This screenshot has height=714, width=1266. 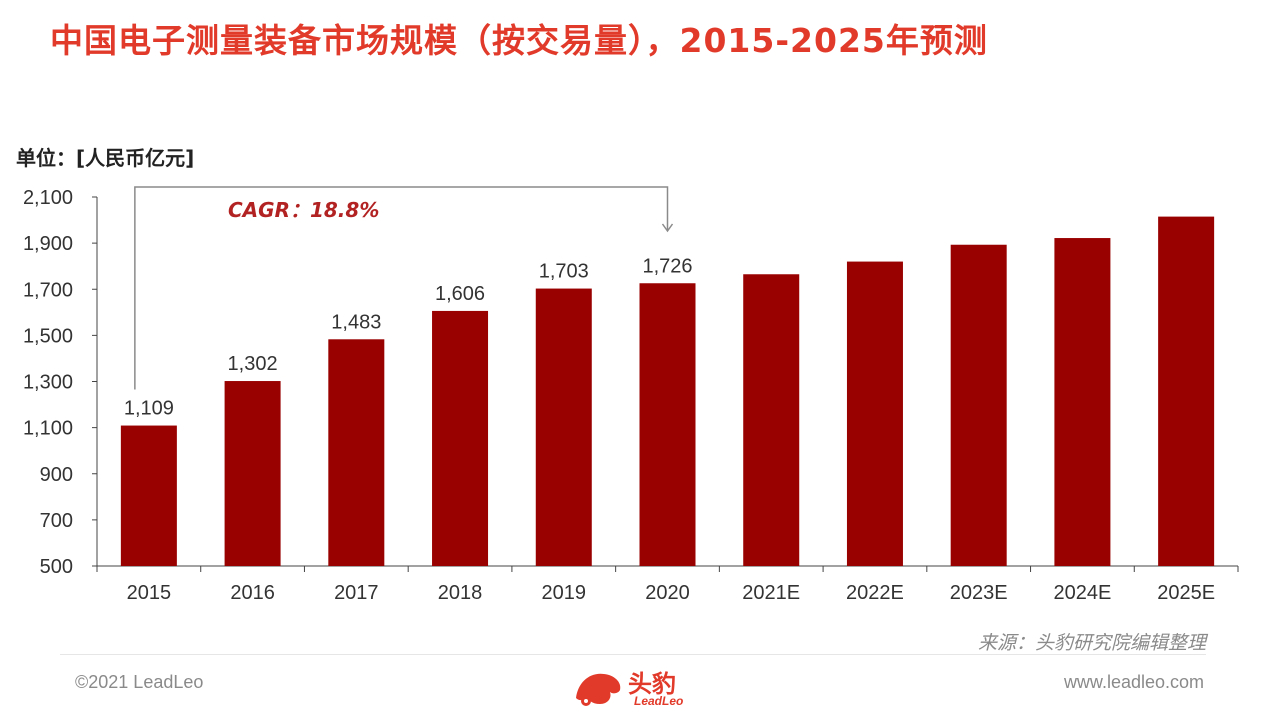 What do you see at coordinates (460, 593) in the screenshot?
I see `x-tick-label: 2018` at bounding box center [460, 593].